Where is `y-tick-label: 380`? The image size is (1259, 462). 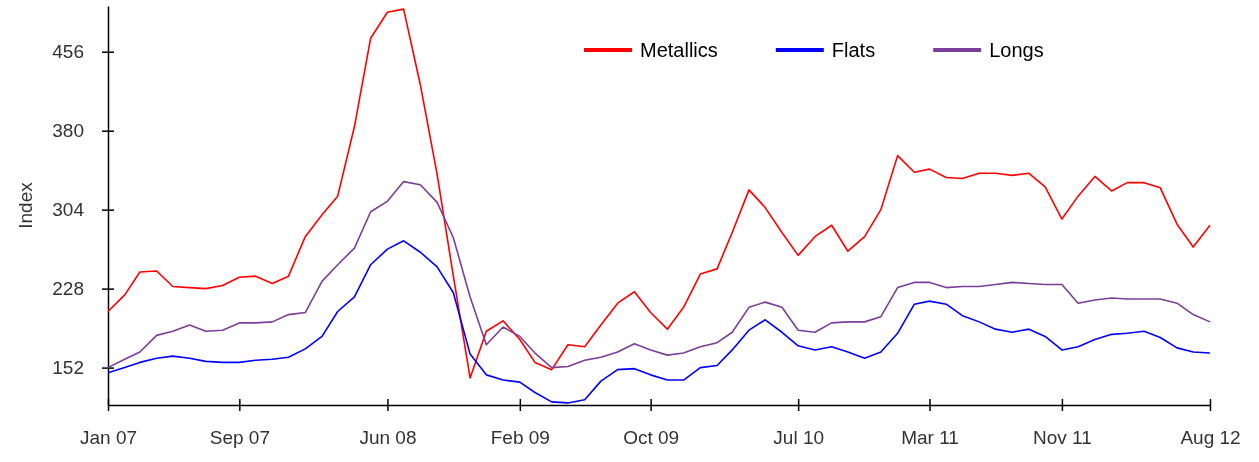 y-tick-label: 380 is located at coordinates (68, 131).